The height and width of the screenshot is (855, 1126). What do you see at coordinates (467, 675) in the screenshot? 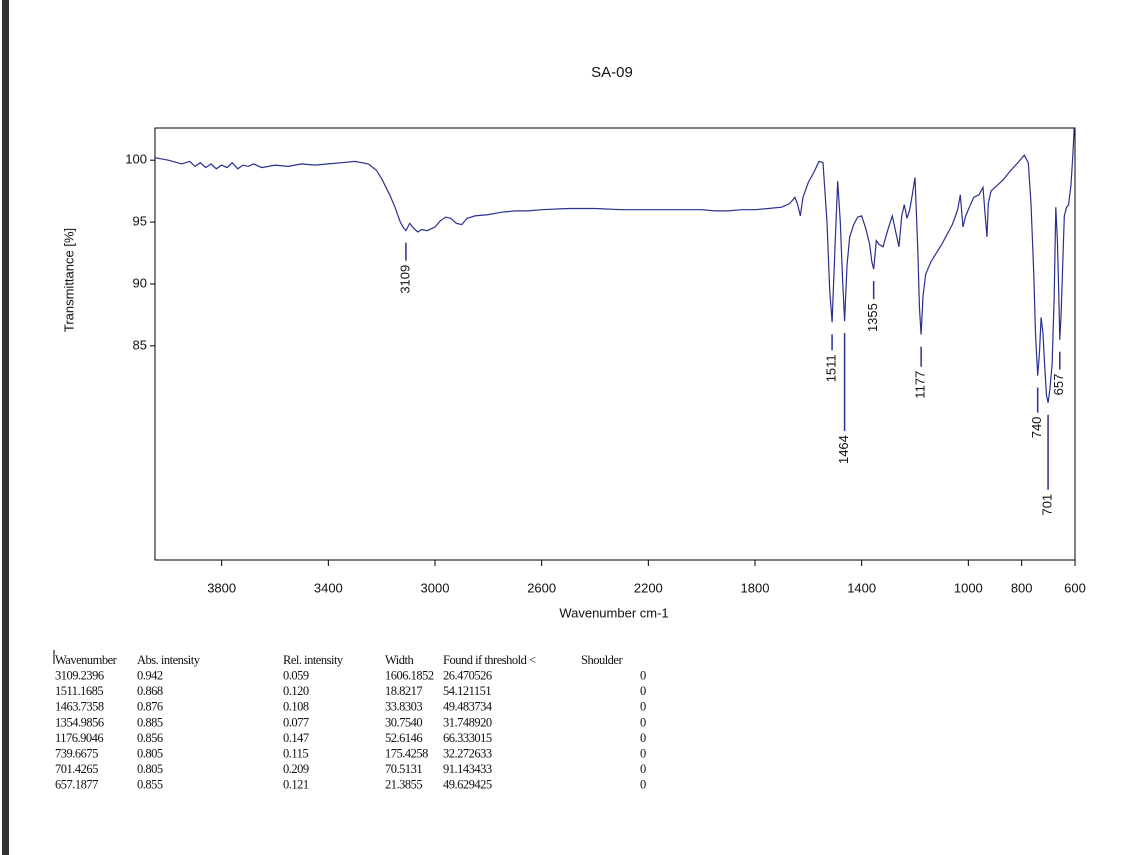
I see `table-cell: 26.470526` at bounding box center [467, 675].